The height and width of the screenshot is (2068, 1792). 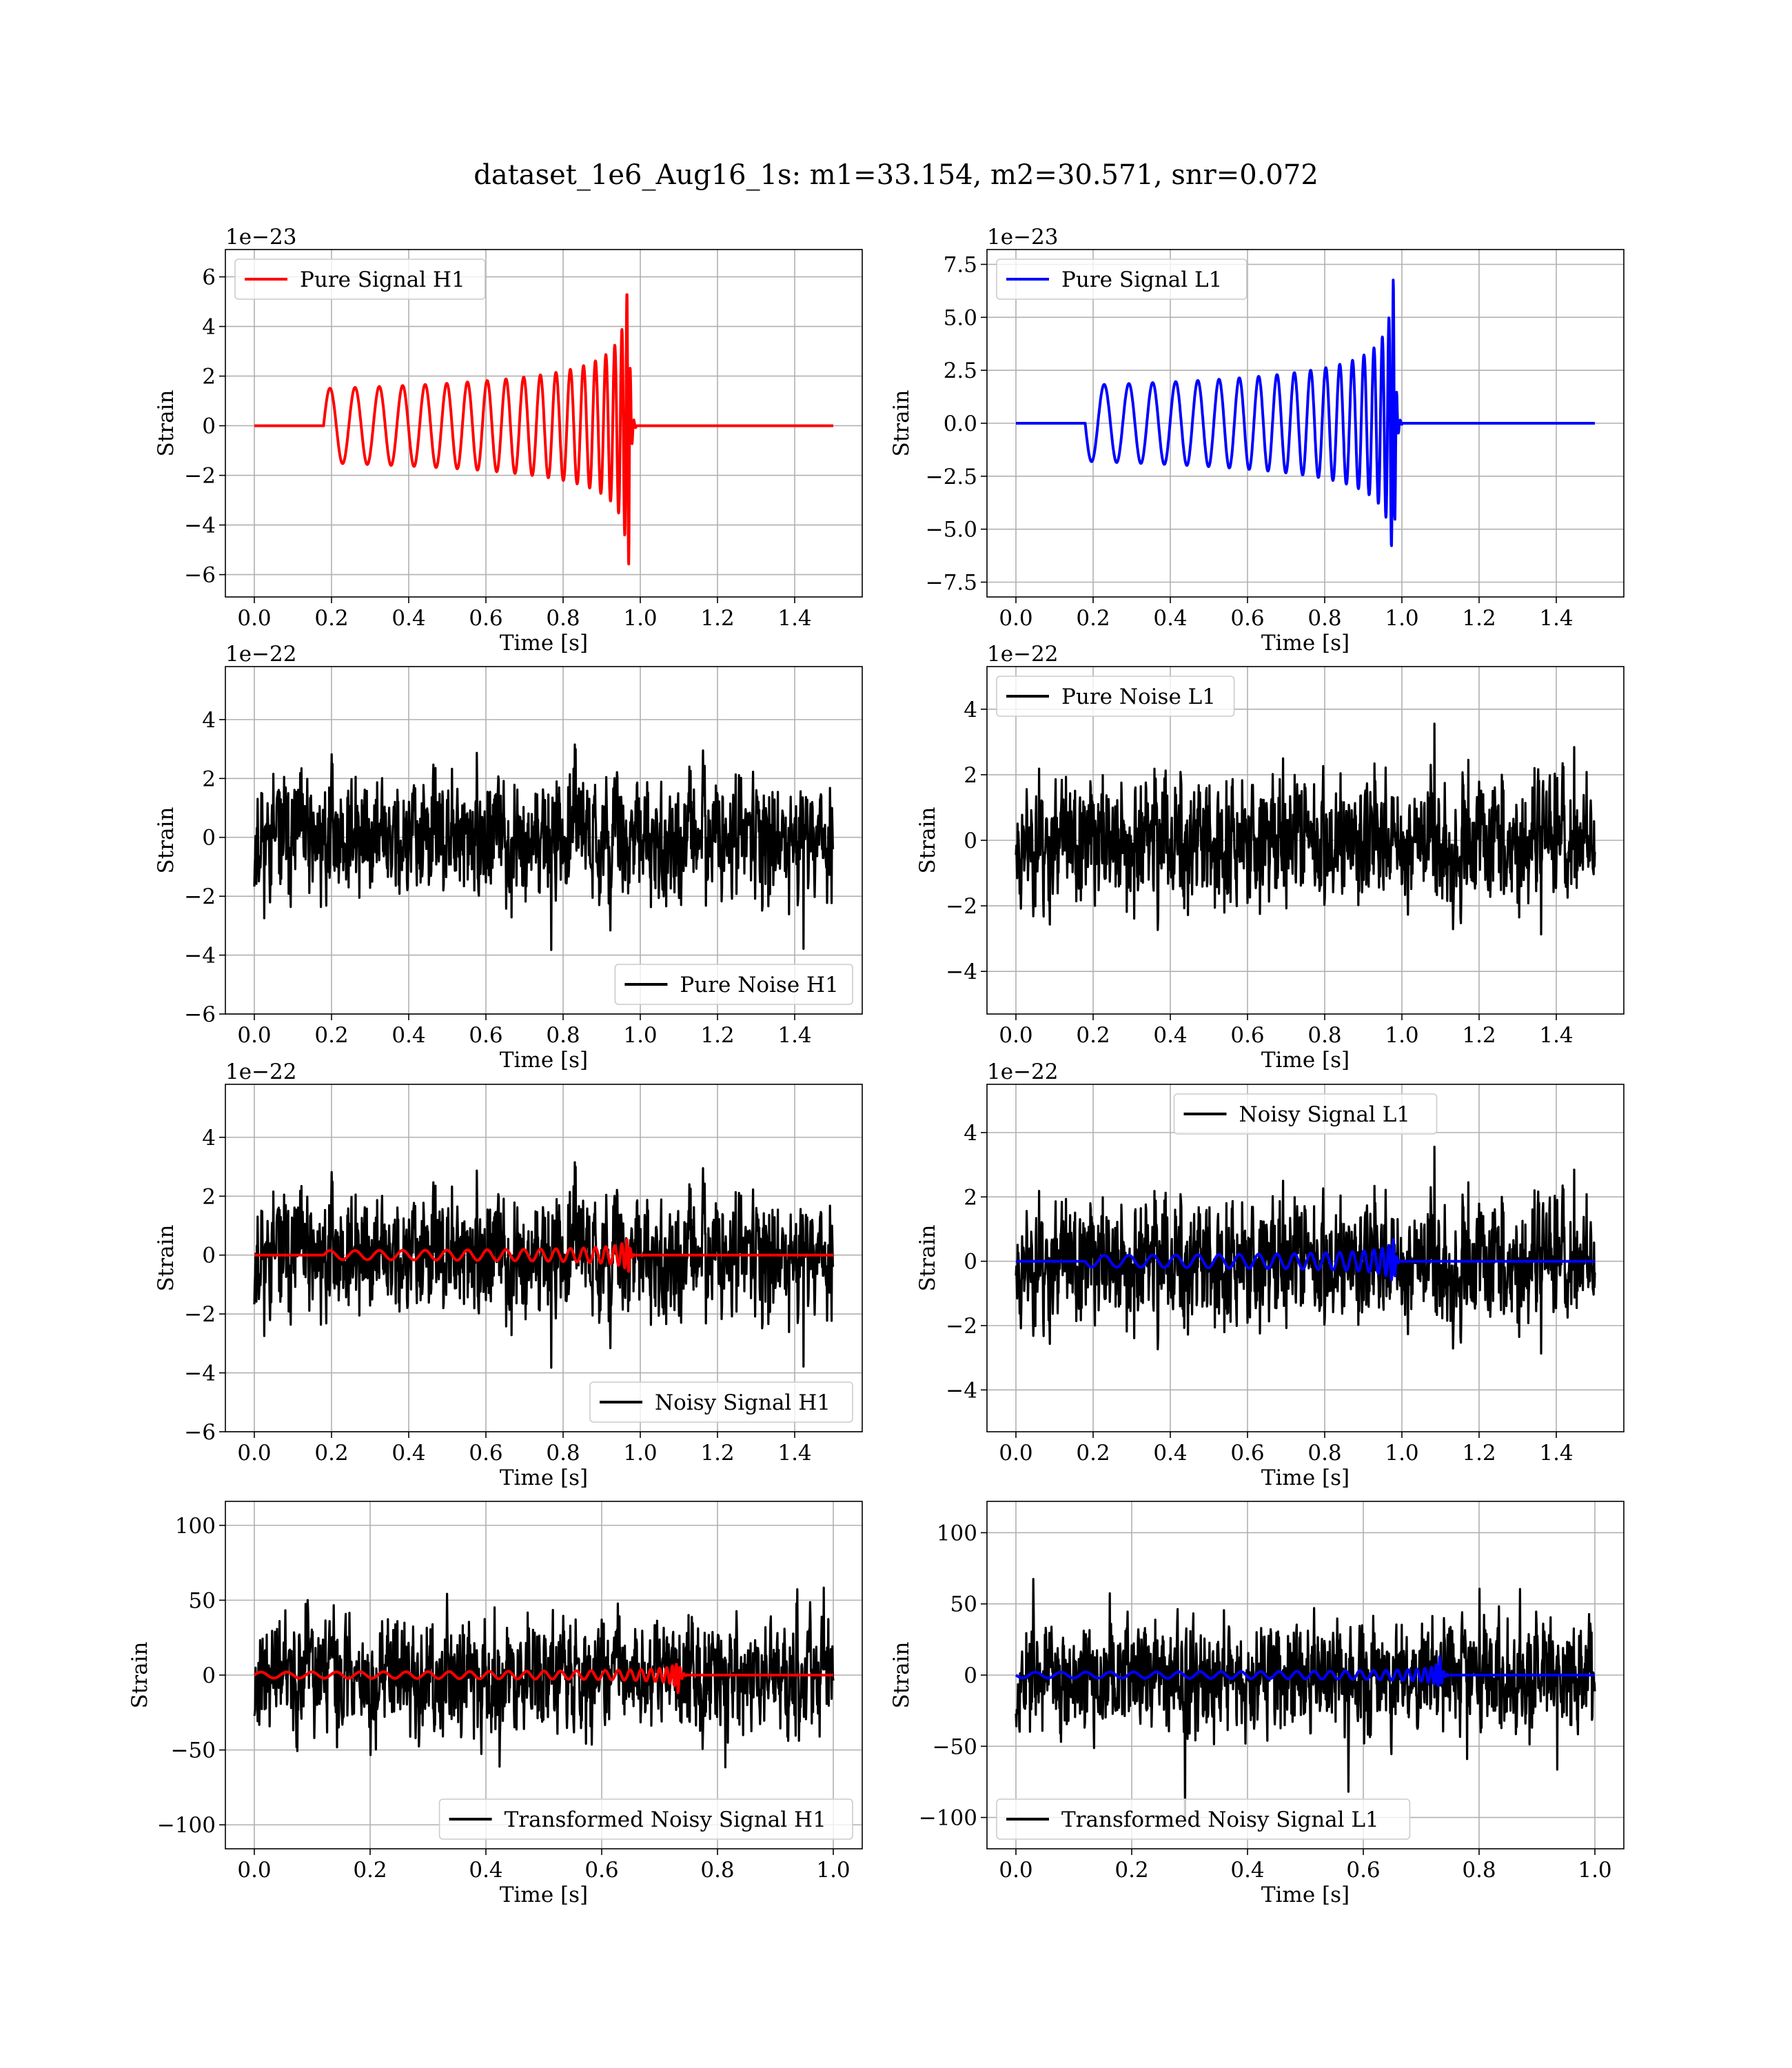 I want to click on y-tick-label: −6, so click(x=200, y=1014).